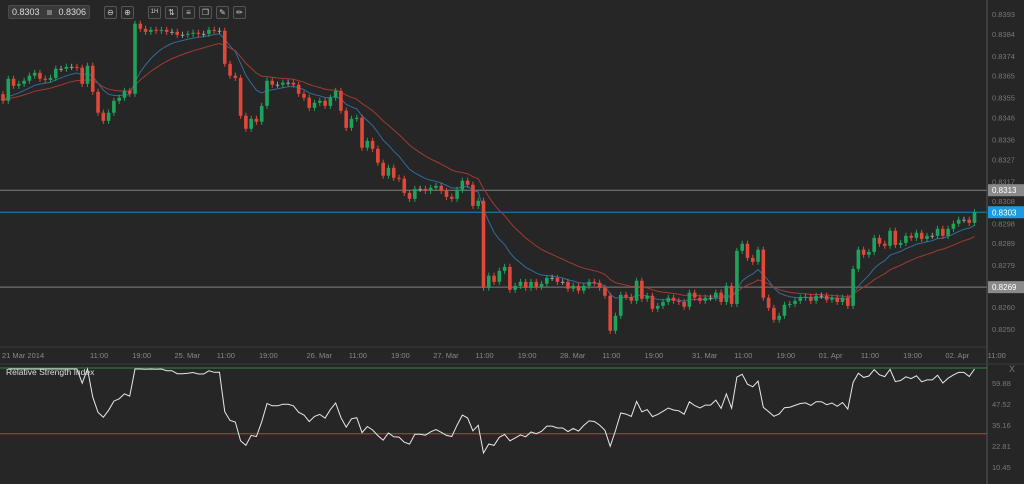 This screenshot has height=484, width=1024. What do you see at coordinates (110, 12) in the screenshot?
I see `zoom-out-button: ⊖` at bounding box center [110, 12].